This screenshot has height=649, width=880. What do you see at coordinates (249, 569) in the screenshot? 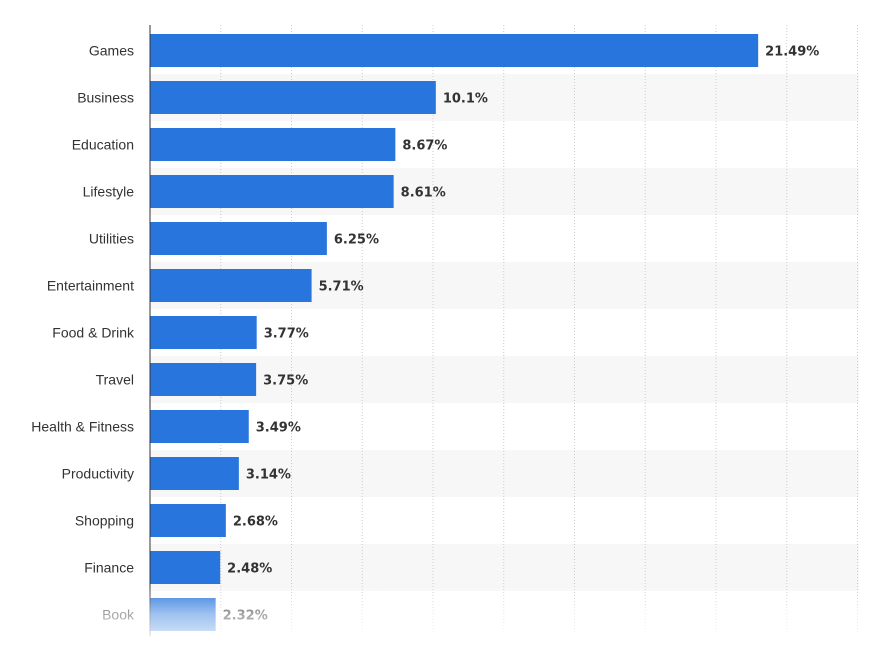
I see `value-label: 2.48%` at bounding box center [249, 569].